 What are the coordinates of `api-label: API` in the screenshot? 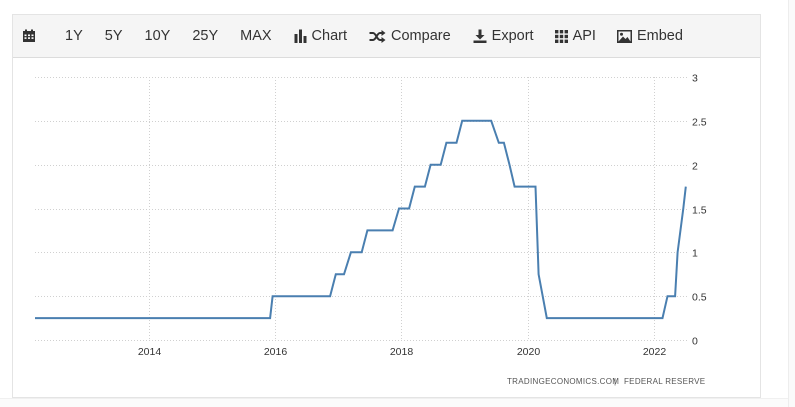 It's located at (584, 36).